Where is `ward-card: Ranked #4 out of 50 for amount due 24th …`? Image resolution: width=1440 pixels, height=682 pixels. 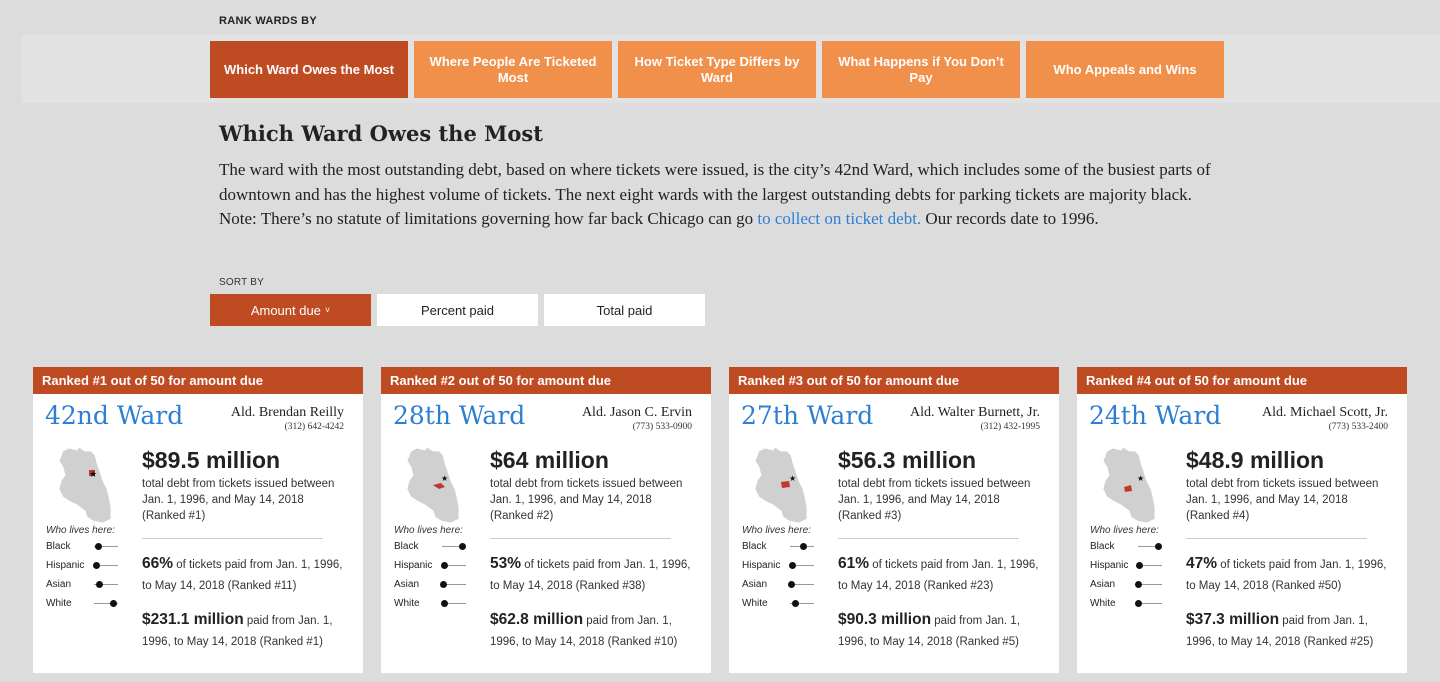 ward-card: Ranked #4 out of 50 for amount due 24th … is located at coordinates (1242, 520).